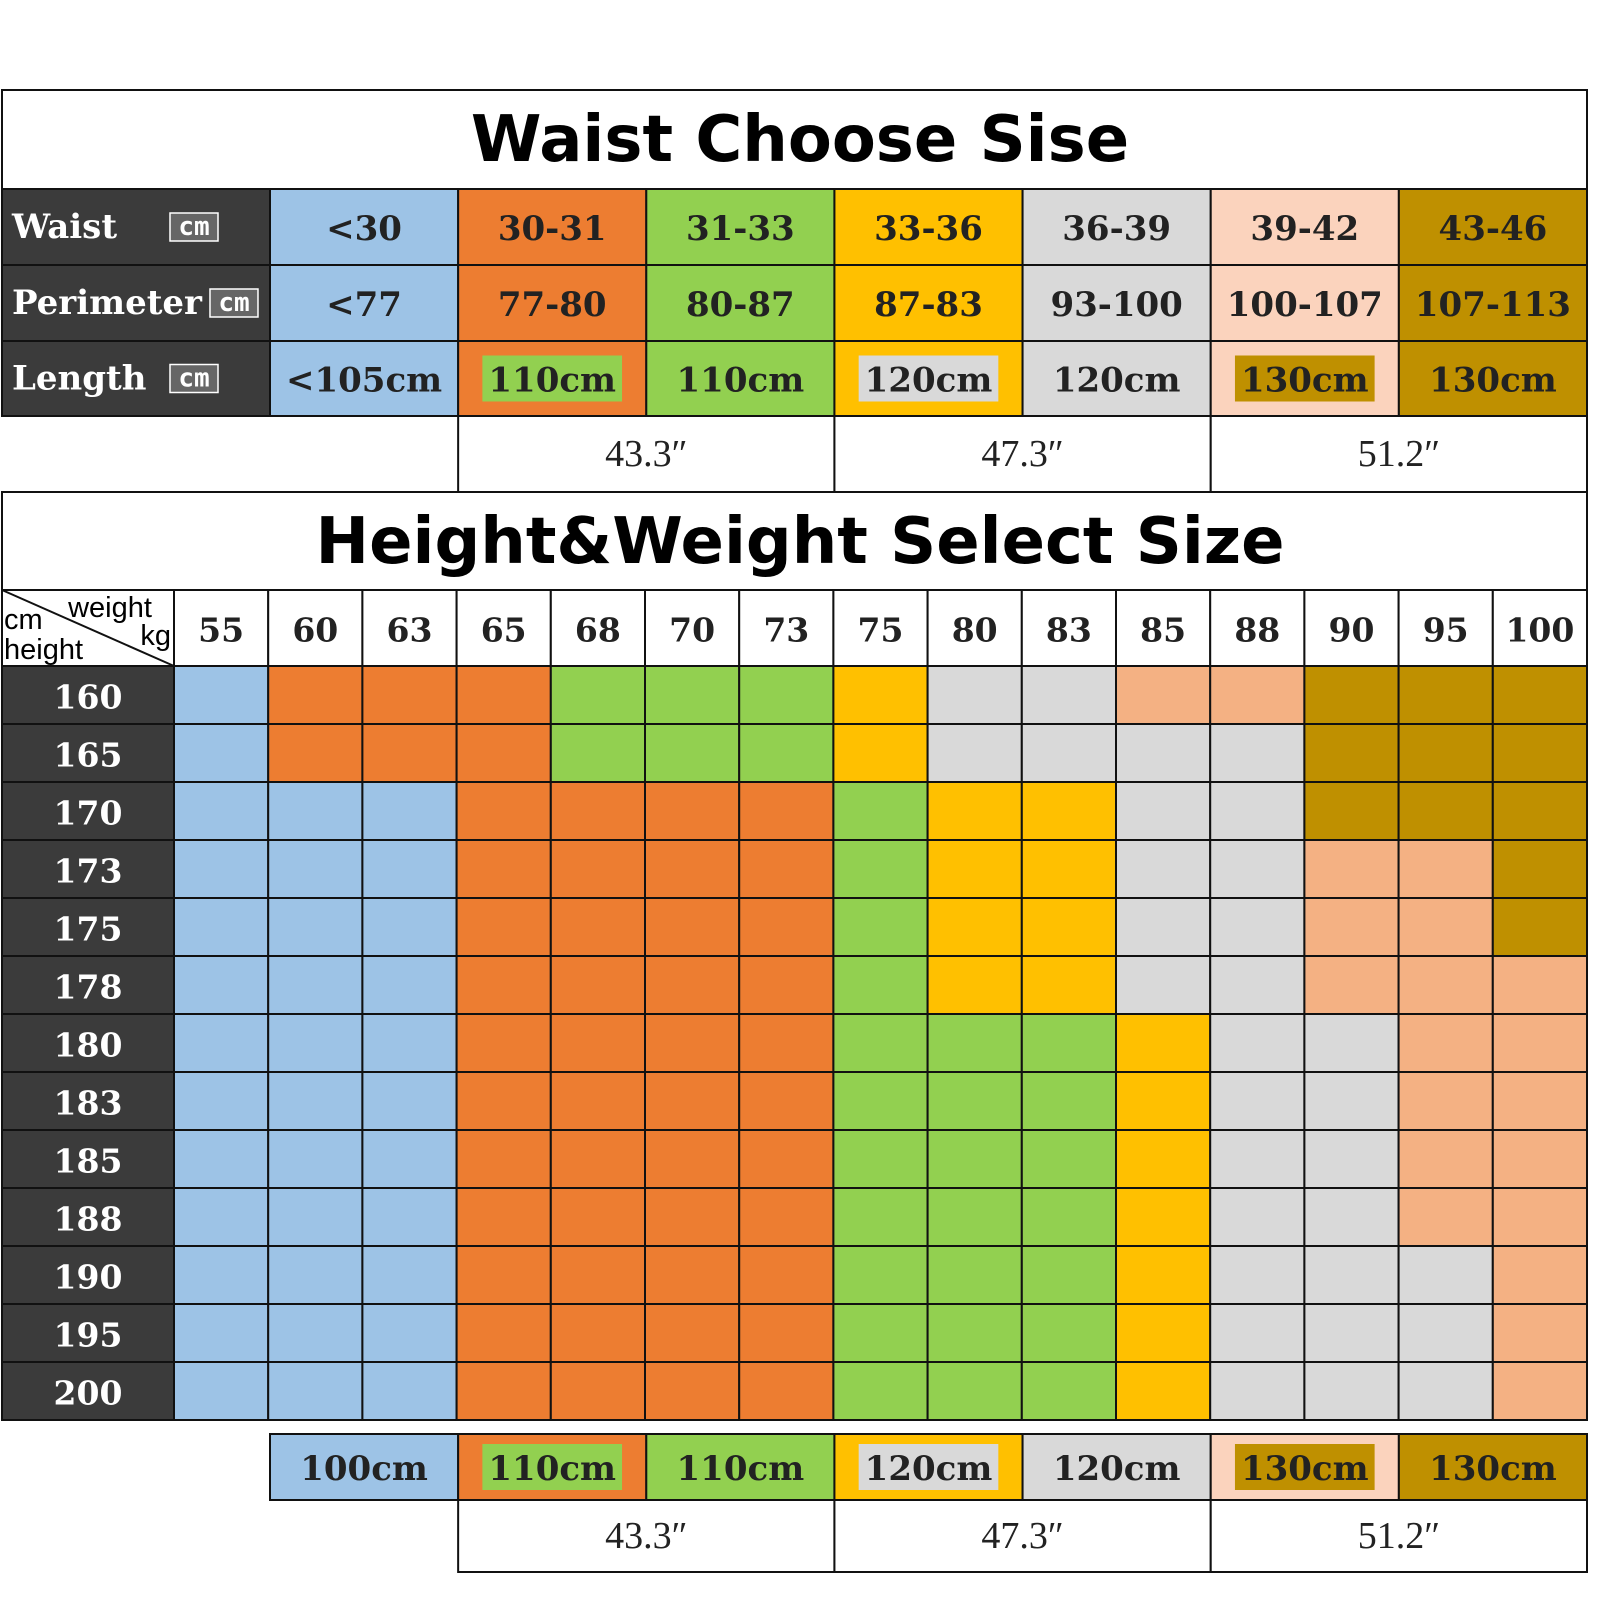  What do you see at coordinates (410, 630) in the screenshot?
I see `weight-label: 63` at bounding box center [410, 630].